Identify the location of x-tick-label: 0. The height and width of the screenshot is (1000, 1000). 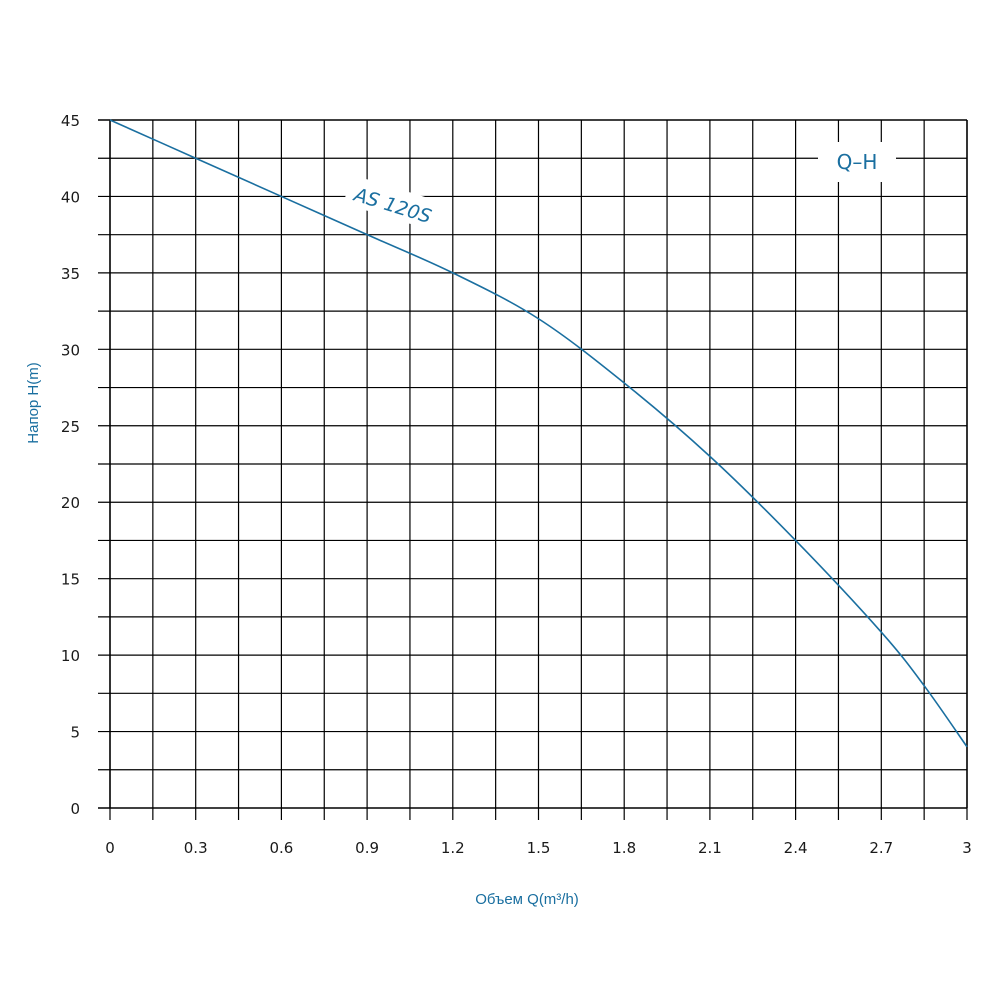
(110, 848).